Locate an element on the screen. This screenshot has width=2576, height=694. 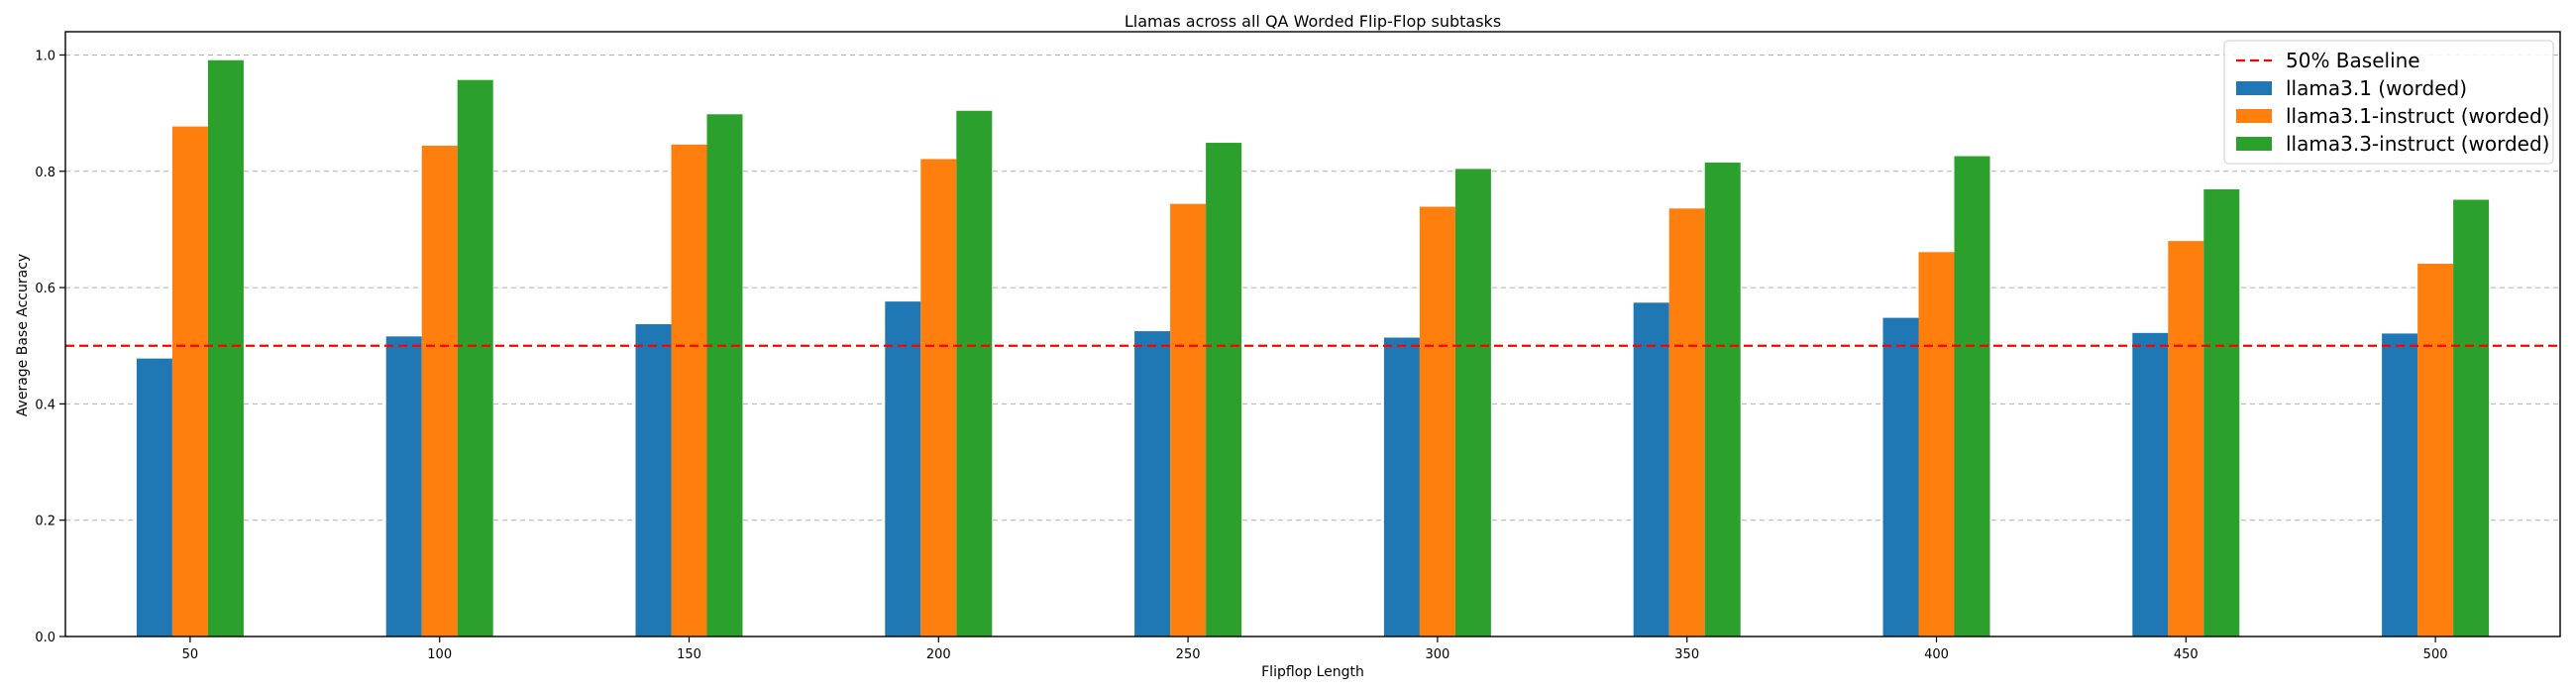
x-axis: 50 100 150 200 250 300 350 400 450 500 is located at coordinates (1315, 649).